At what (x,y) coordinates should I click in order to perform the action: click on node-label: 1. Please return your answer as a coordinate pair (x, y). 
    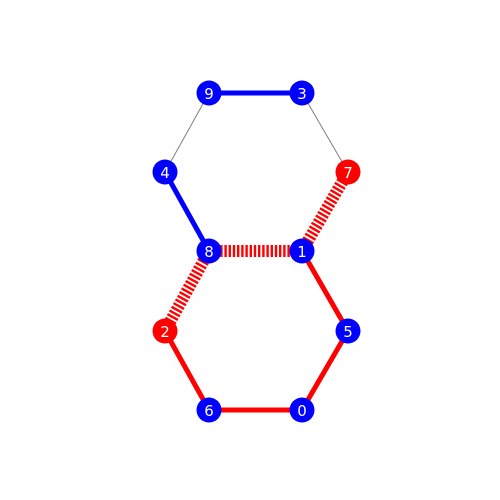
    Looking at the image, I should click on (302, 252).